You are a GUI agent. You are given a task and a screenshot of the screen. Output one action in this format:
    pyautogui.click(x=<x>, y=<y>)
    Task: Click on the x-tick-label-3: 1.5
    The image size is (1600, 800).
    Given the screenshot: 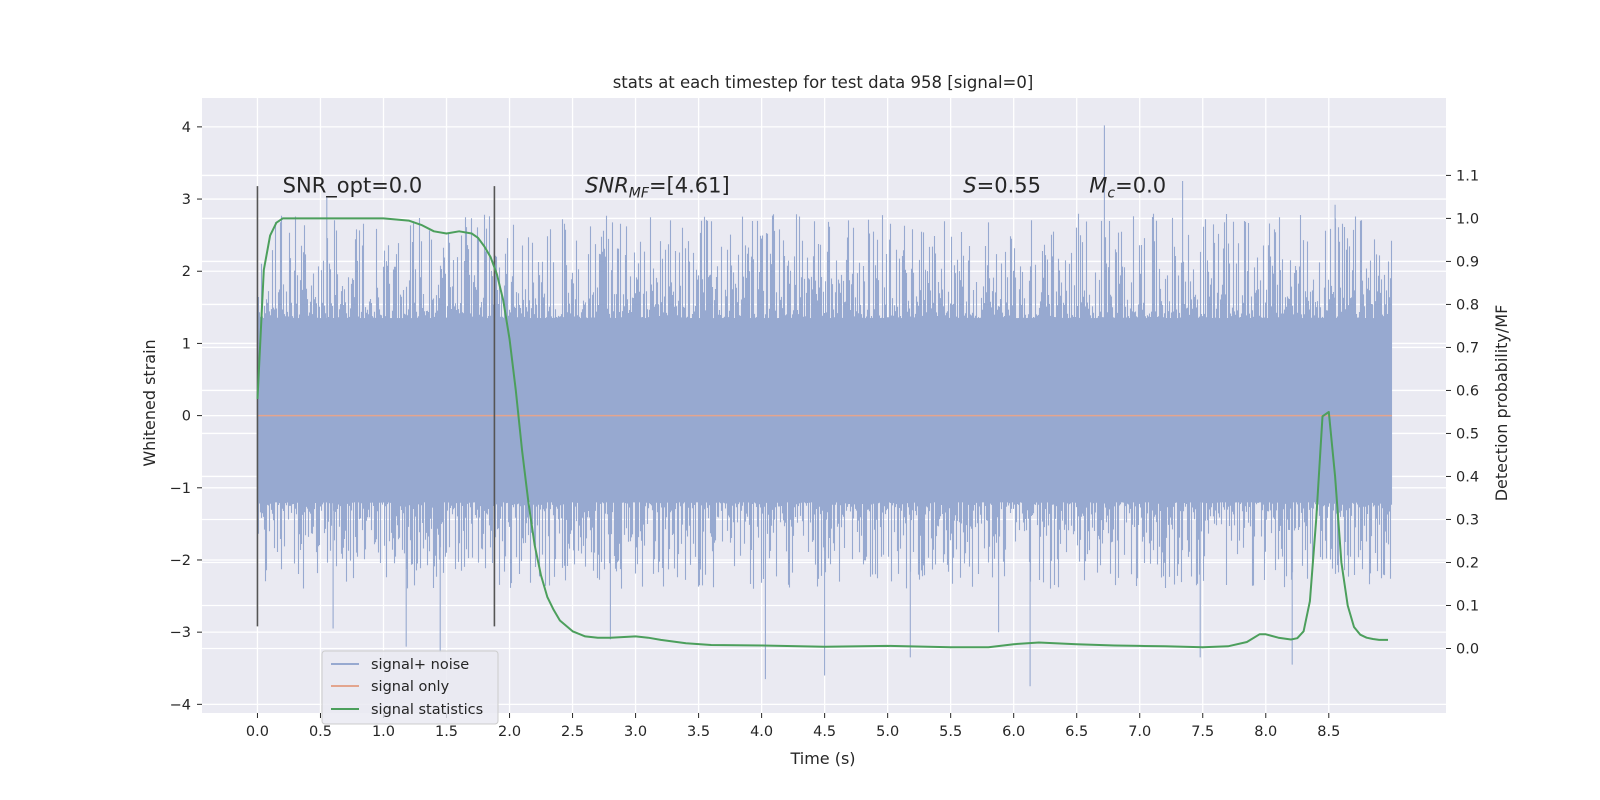 What is the action you would take?
    pyautogui.click(x=446, y=732)
    